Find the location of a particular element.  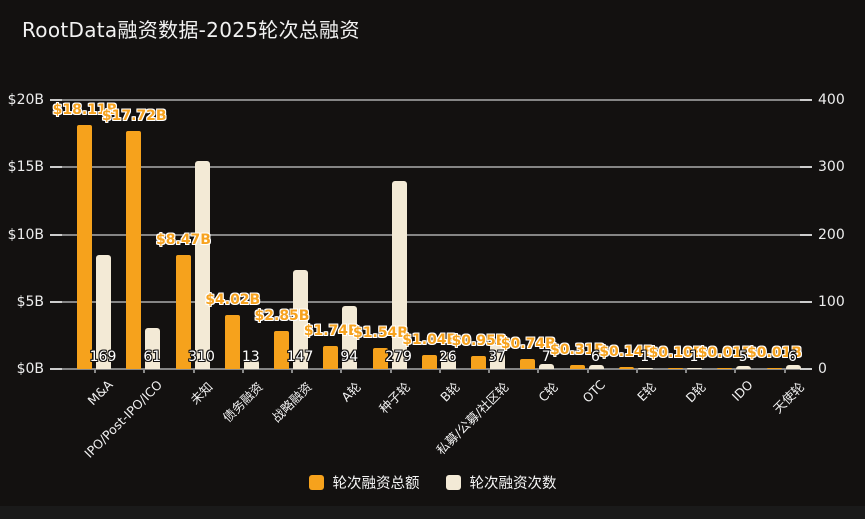

bar-group: $17.72B 61 IPO/Post-IPO/ICO is located at coordinates (124, 280).